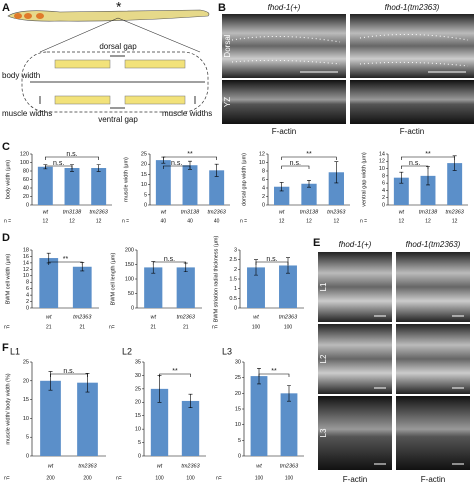  I want to click on y-axis-label: BWM cell width (μm), so click(8, 279).